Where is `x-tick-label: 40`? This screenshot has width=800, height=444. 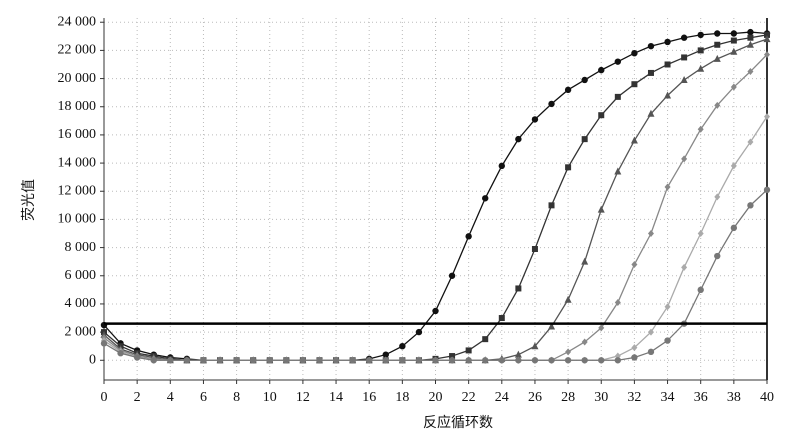
x-tick-label: 40 is located at coordinates (767, 397).